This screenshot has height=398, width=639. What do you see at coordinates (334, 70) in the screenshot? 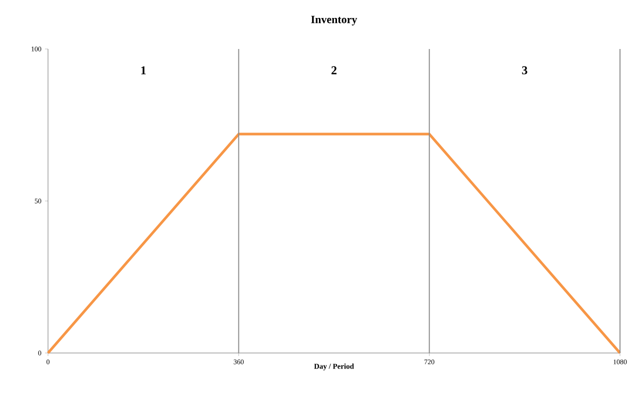
I see `annotation: 2` at bounding box center [334, 70].